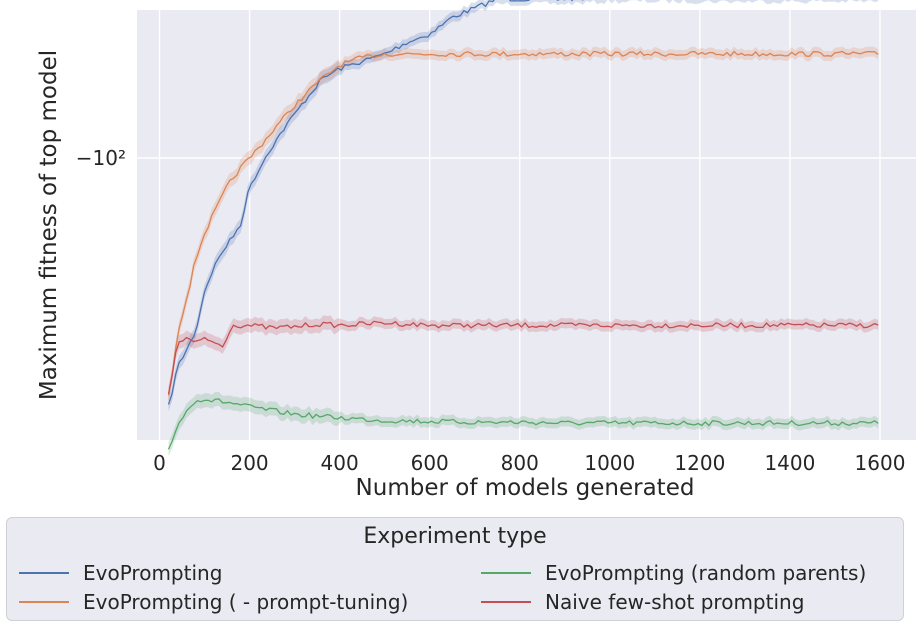 This screenshot has height=629, width=922. Describe the element at coordinates (430, 463) in the screenshot. I see `x-tick-label: 600` at that location.